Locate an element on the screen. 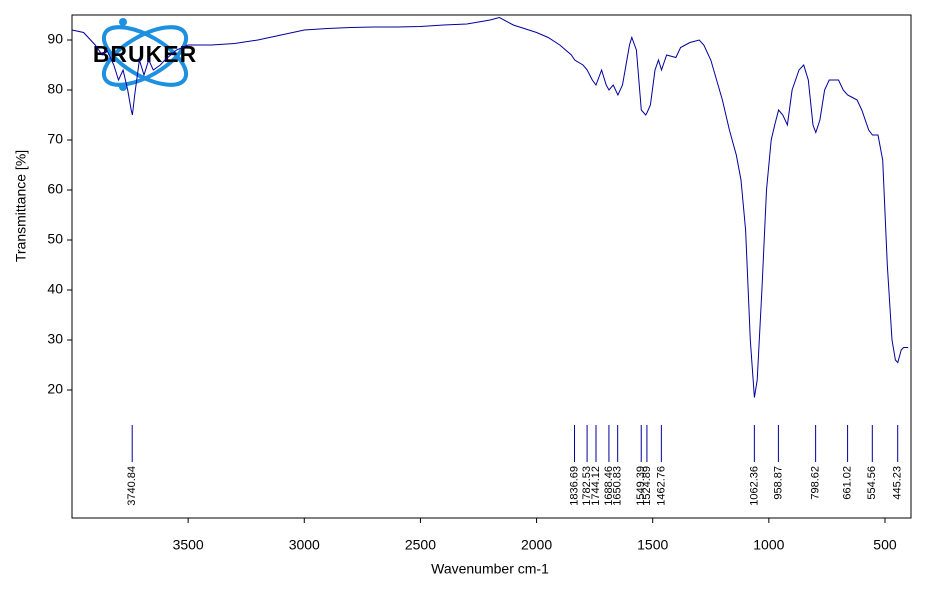  peak-label: 1836.69 is located at coordinates (574, 486).